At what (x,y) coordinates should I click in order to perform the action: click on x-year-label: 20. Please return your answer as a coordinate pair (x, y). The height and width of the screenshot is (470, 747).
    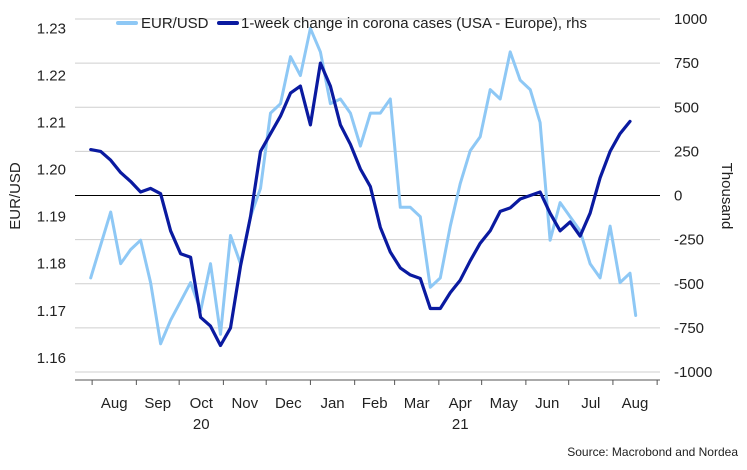
    Looking at the image, I should click on (201, 424).